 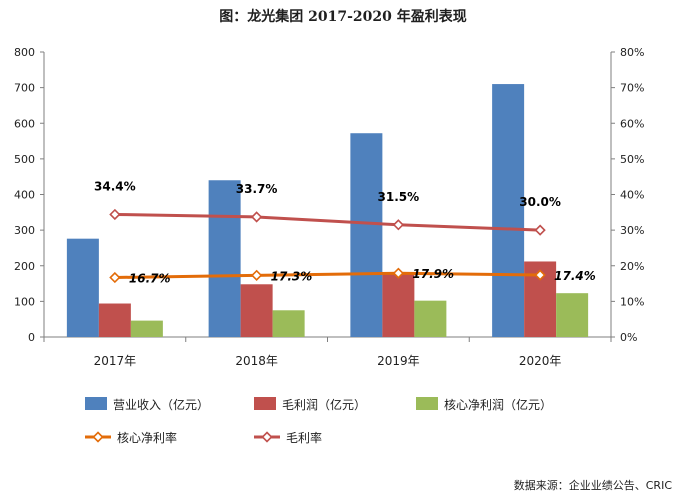 I want to click on y-right-tick-label: 40%, so click(x=632, y=195).